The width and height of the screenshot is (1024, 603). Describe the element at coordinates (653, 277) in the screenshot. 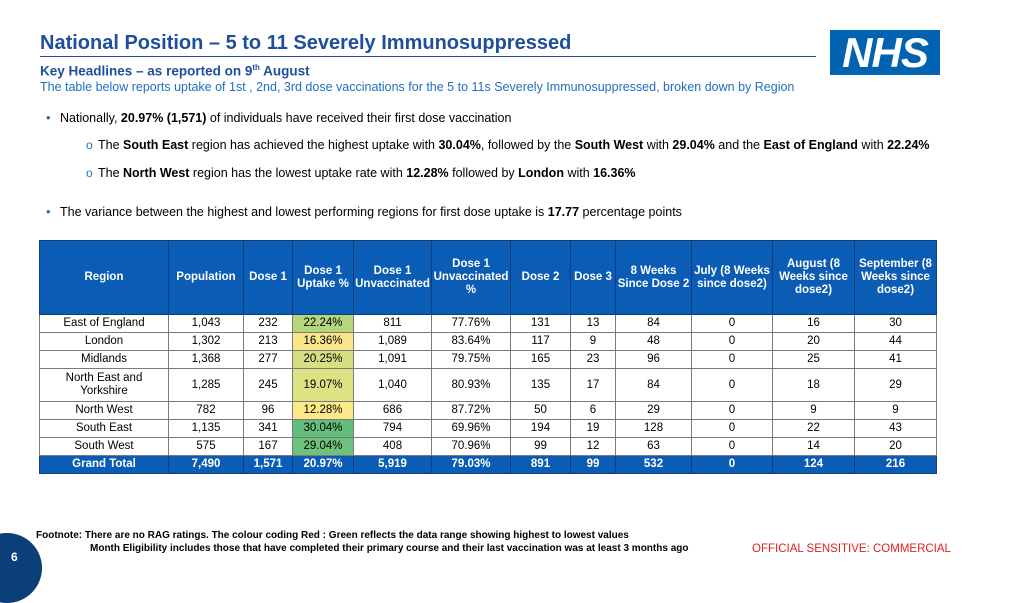

I see `col-header-8weeks: 8 Weeks Since Dose 2` at that location.